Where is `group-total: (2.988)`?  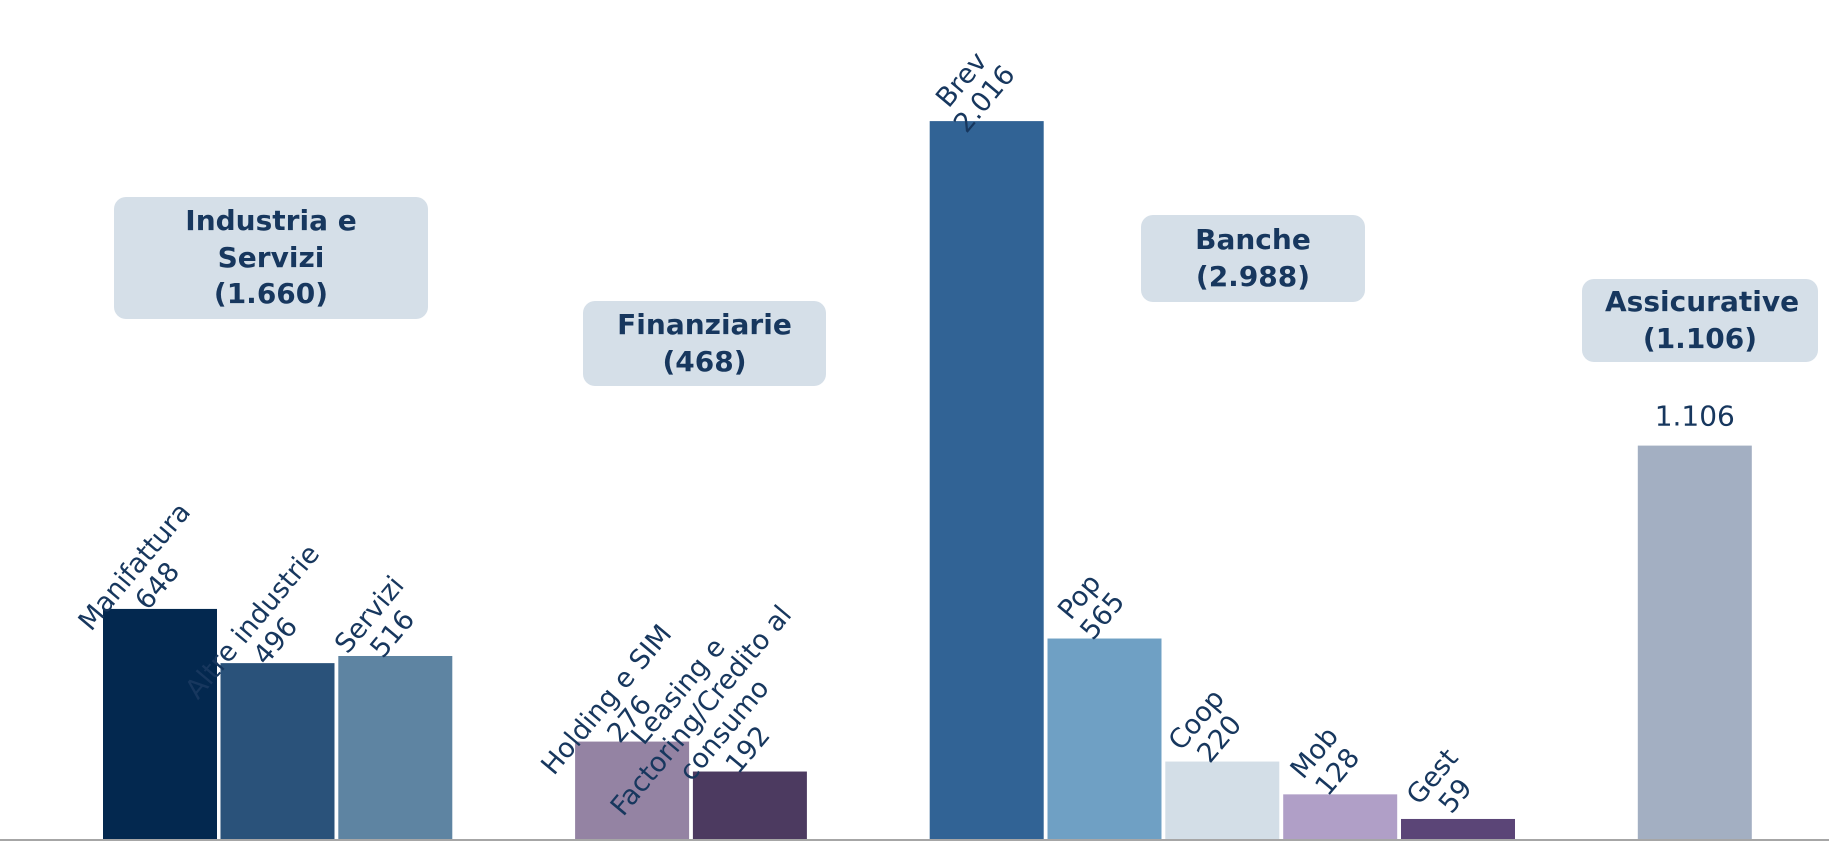
group-total: (2.988) is located at coordinates (1253, 276).